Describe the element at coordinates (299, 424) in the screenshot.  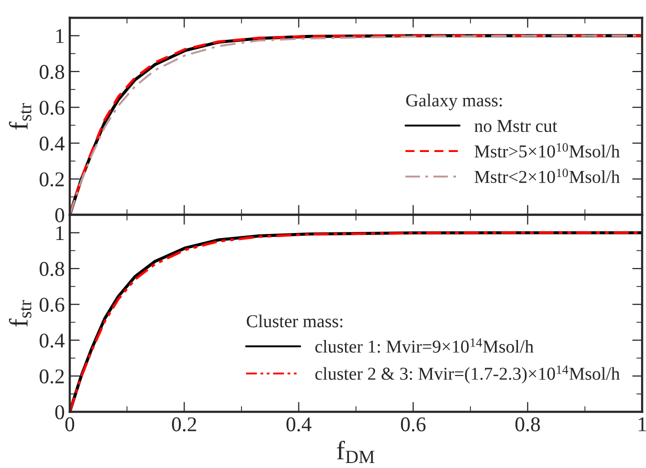
I see `x-tick-label: 0.4` at that location.